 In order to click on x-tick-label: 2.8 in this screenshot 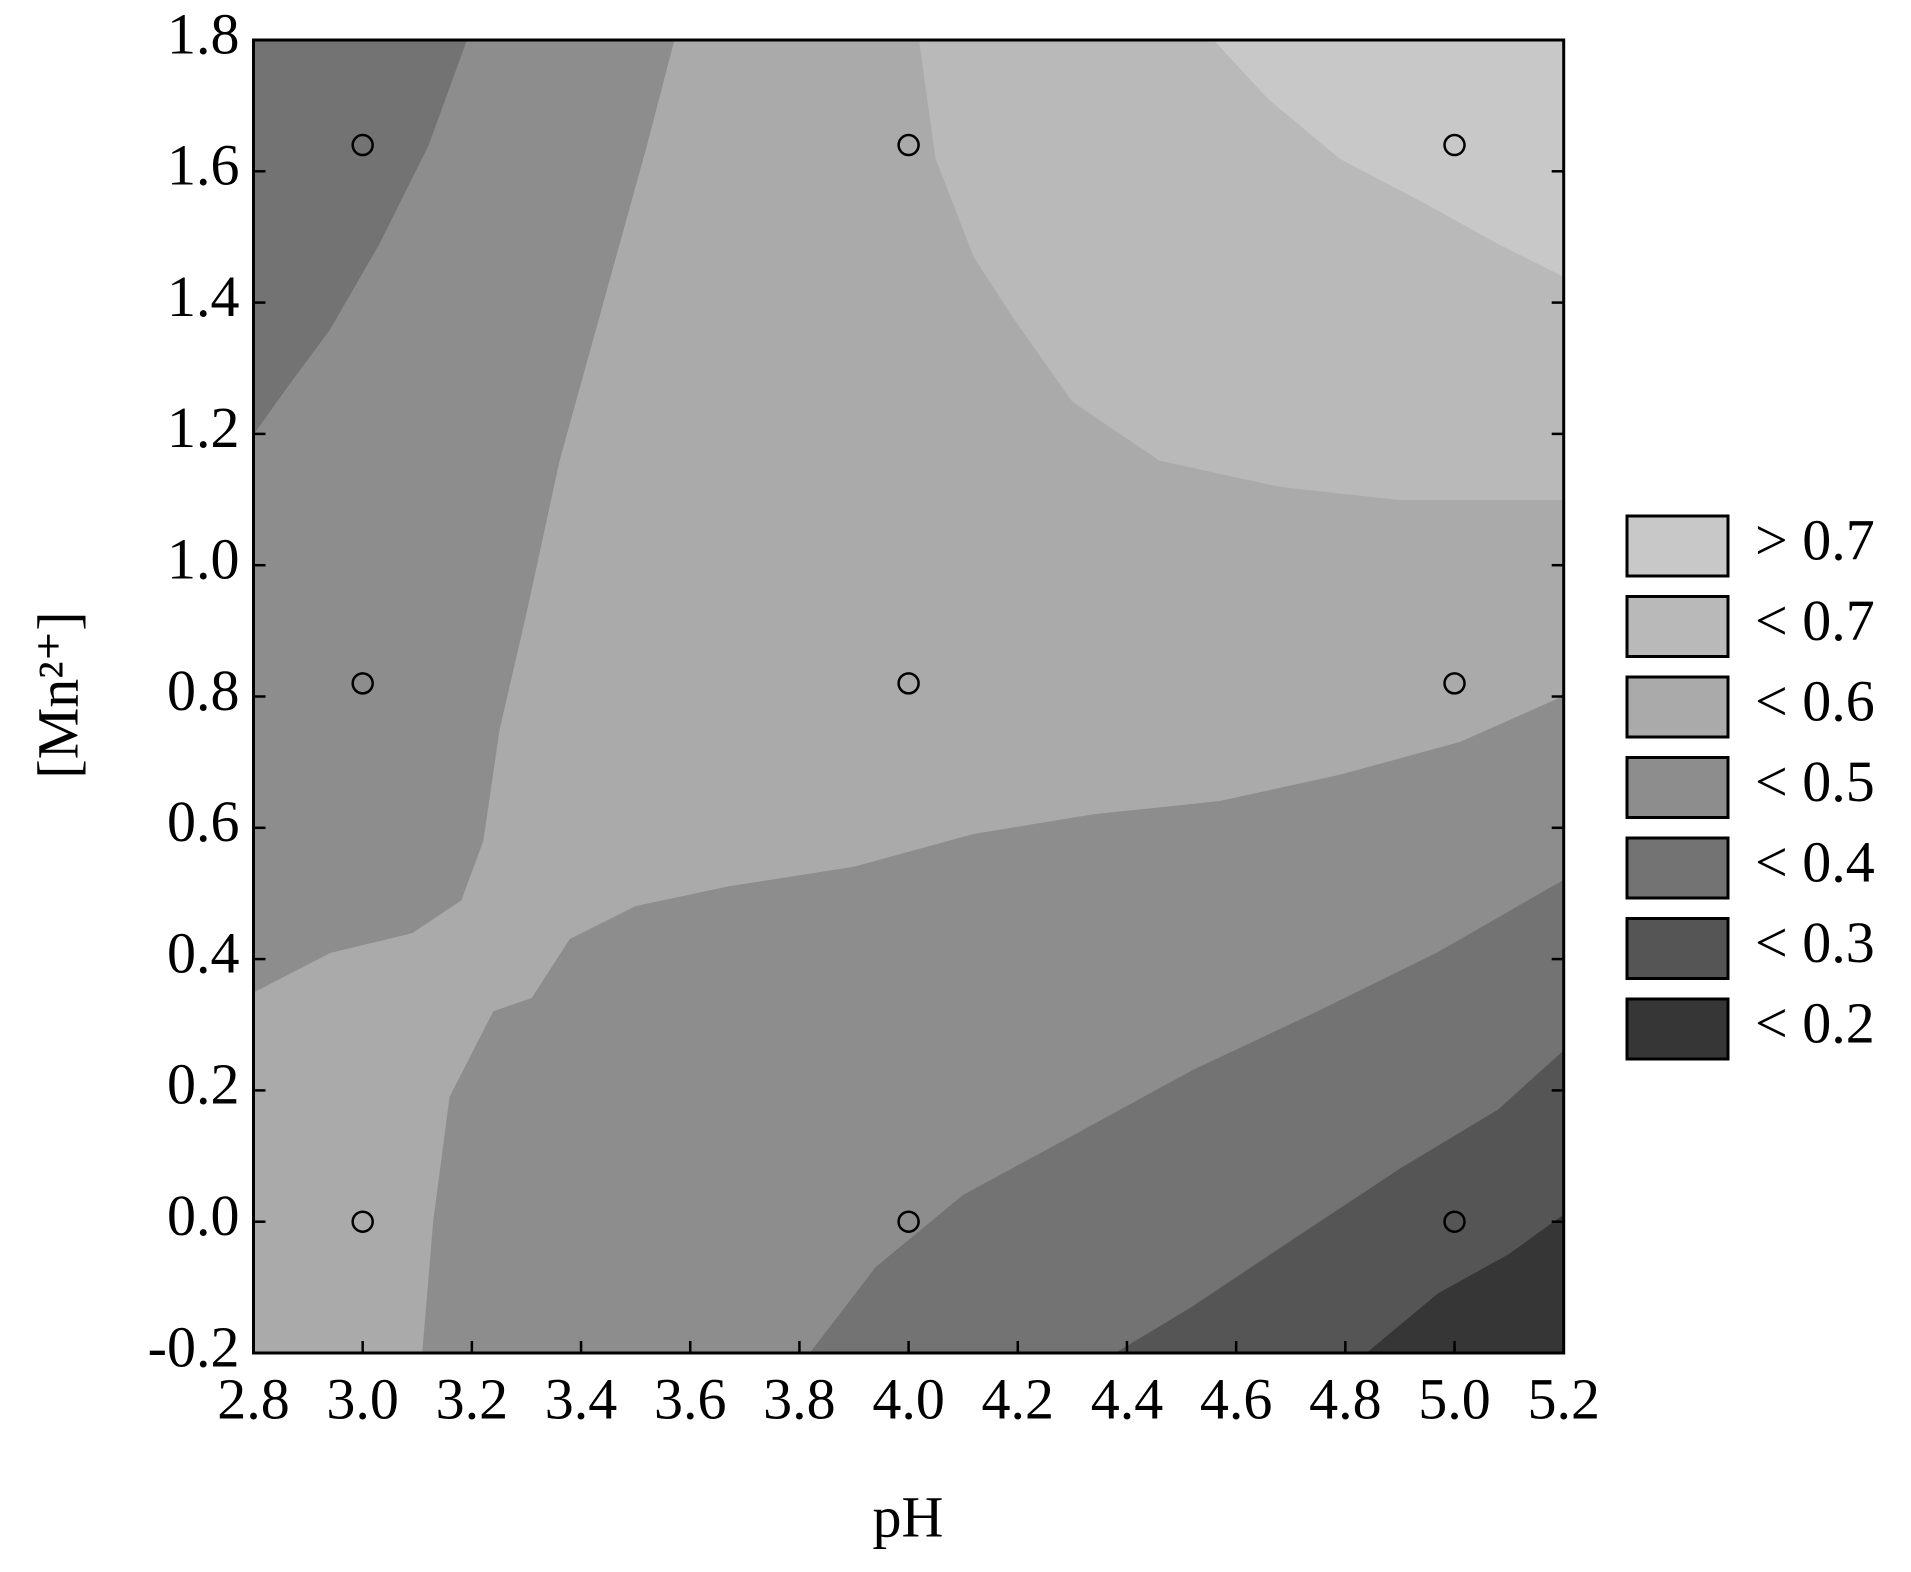, I will do `click(253, 1398)`.